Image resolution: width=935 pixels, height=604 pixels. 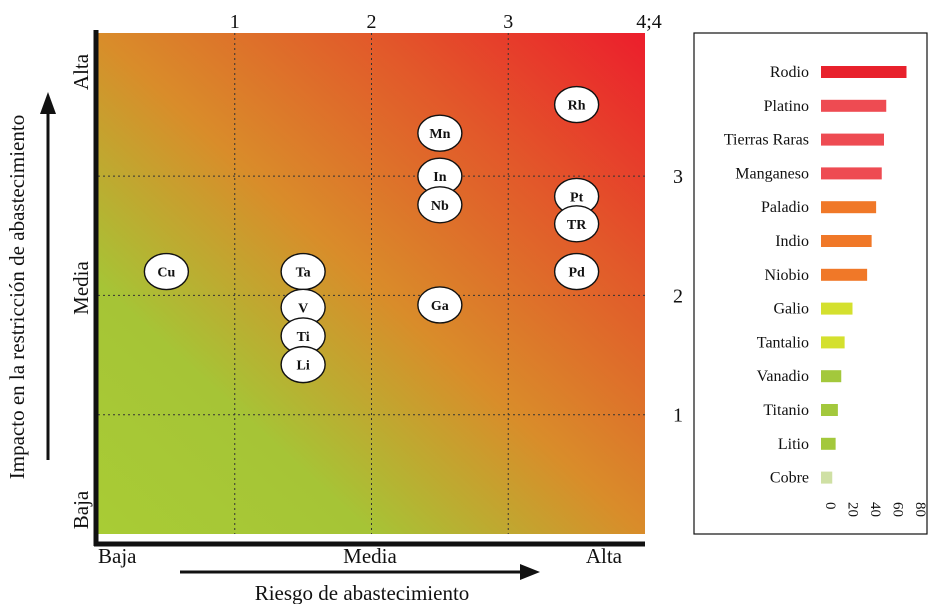 I want to click on element-bubble: Ga, so click(x=440, y=305).